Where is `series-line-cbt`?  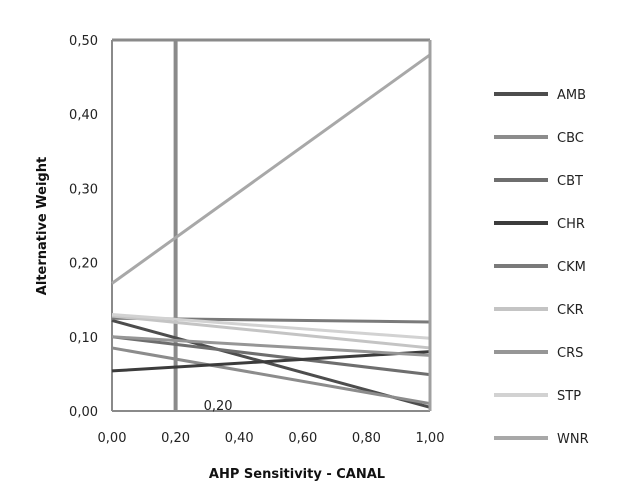
series-line-cbt is located at coordinates (271, 356).